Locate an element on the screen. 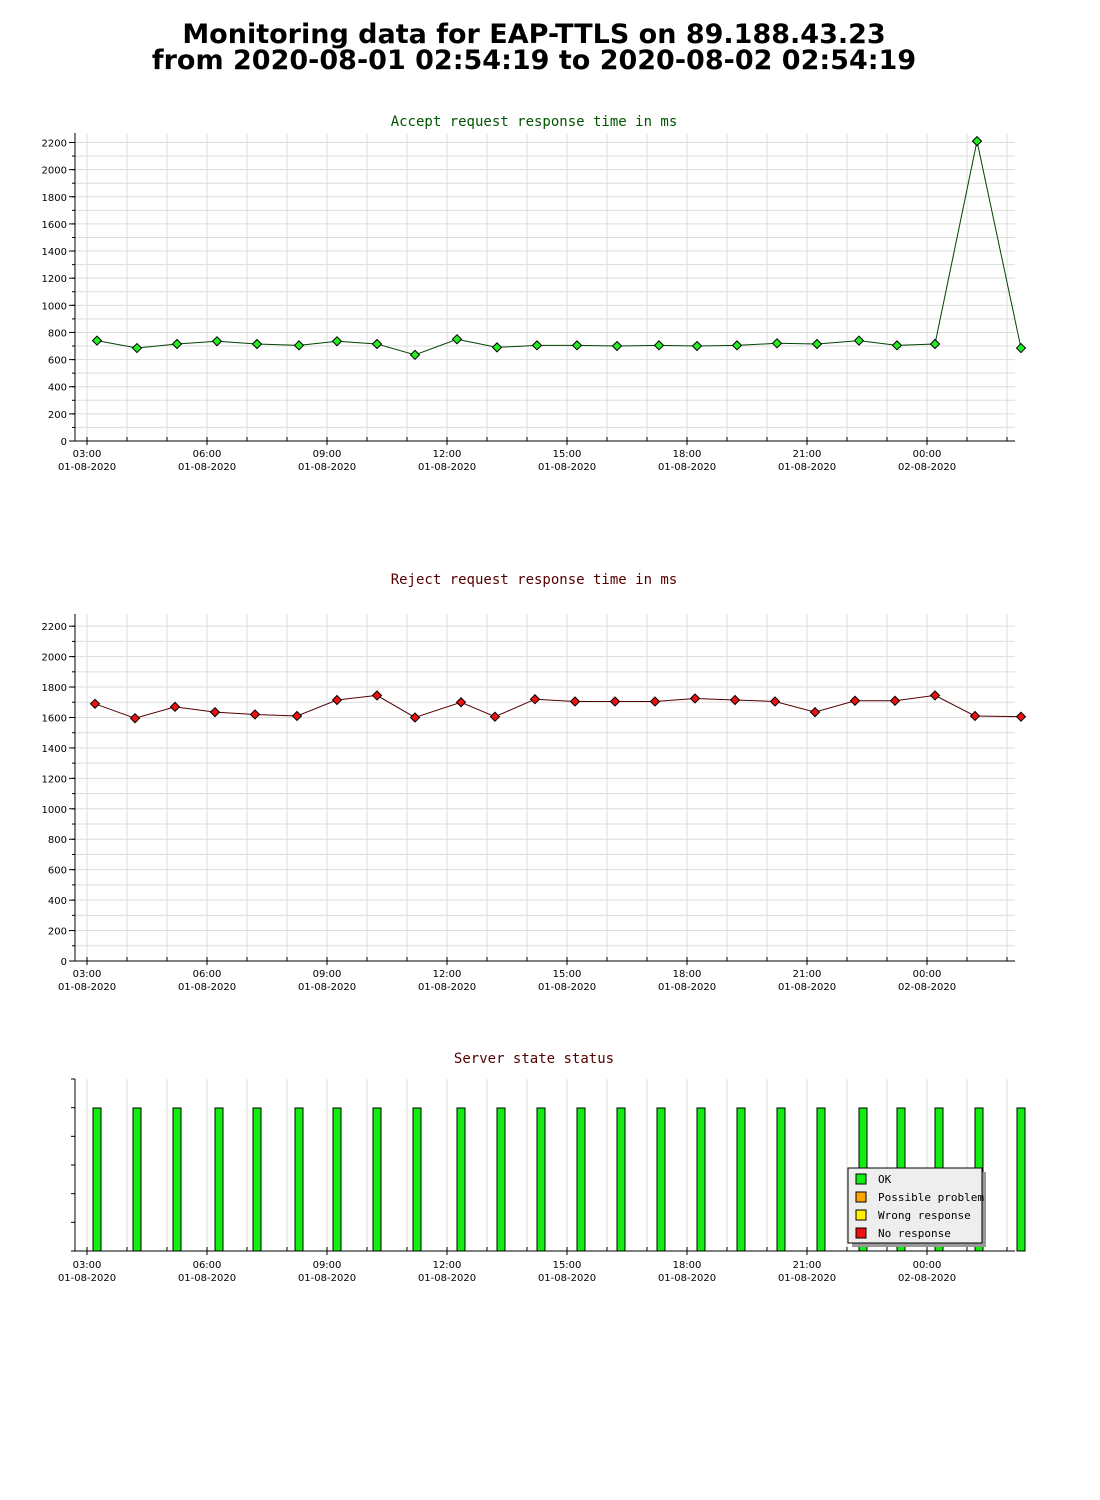  series-line is located at coordinates (558, 706).